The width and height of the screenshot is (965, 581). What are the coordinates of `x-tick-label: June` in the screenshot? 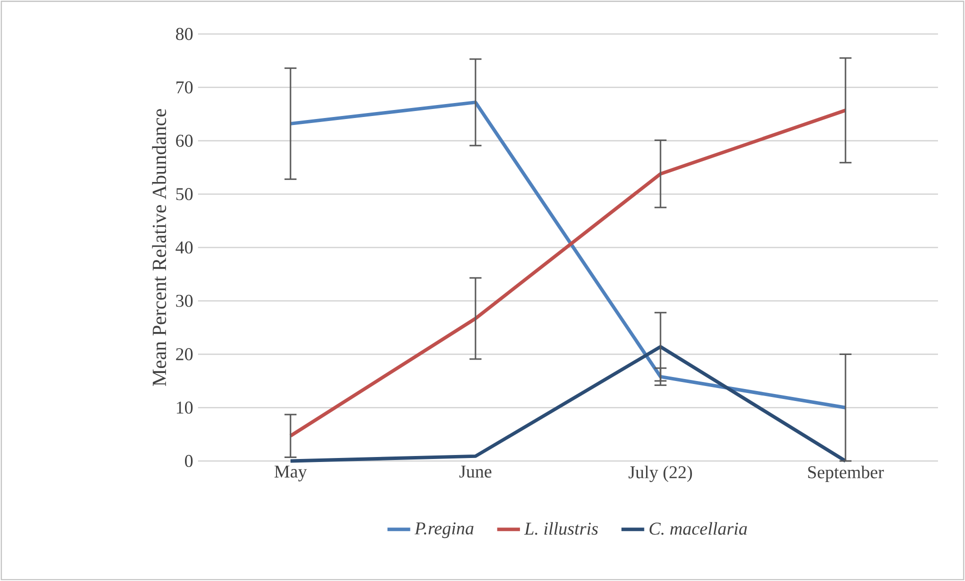 It's located at (475, 472).